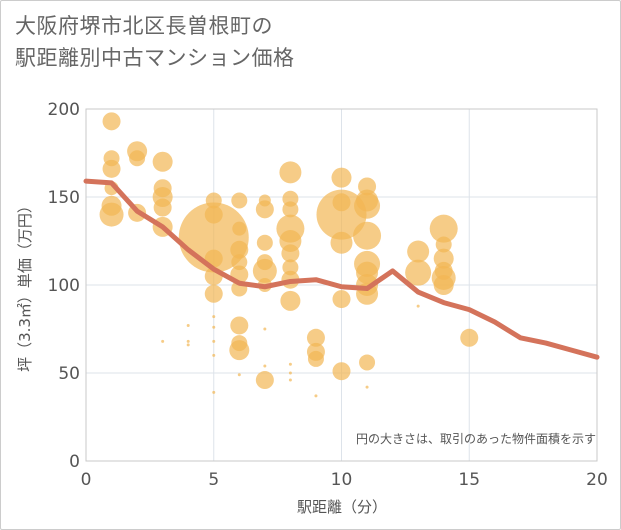 The image size is (621, 530). Describe the element at coordinates (155, 42) in the screenshot. I see `chart-title: 大阪府堺市北区長曽根町の 駅距離別中古マンション価格` at that location.